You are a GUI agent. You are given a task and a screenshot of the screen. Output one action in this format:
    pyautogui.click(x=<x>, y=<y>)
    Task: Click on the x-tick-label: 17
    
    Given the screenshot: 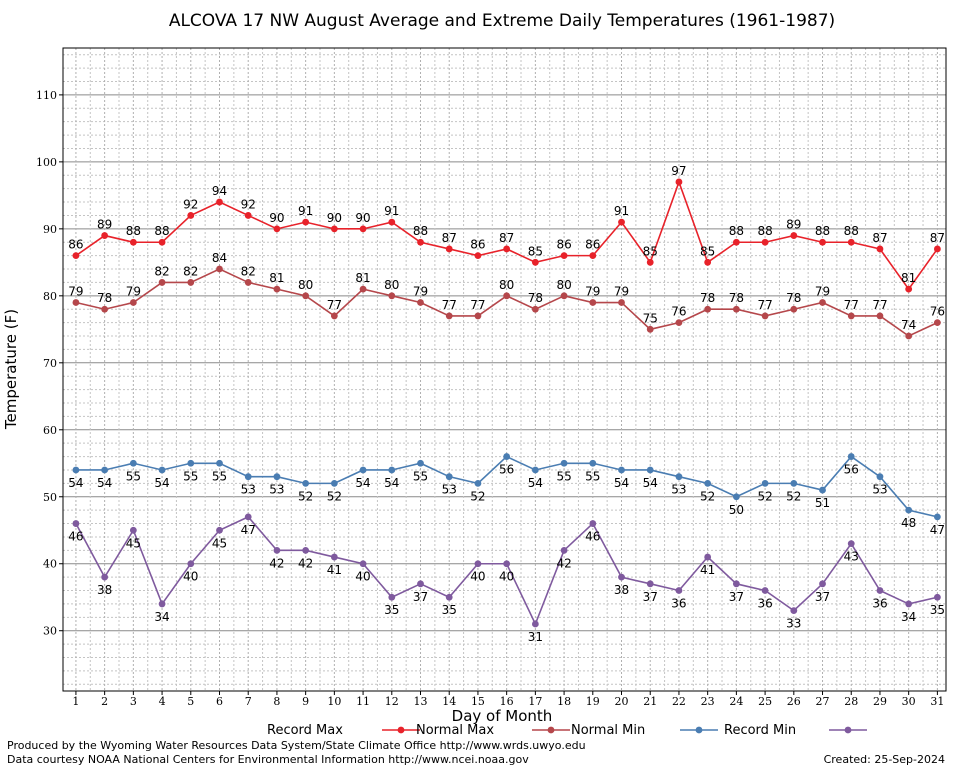 What is the action you would take?
    pyautogui.click(x=535, y=701)
    